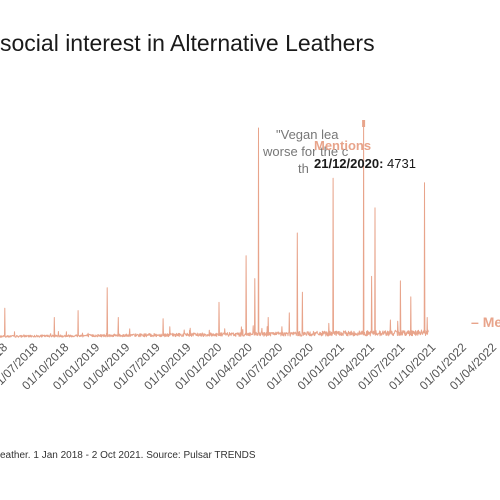  I want to click on tooltip-value-row: 21/12/2020: 4731, so click(365, 163).